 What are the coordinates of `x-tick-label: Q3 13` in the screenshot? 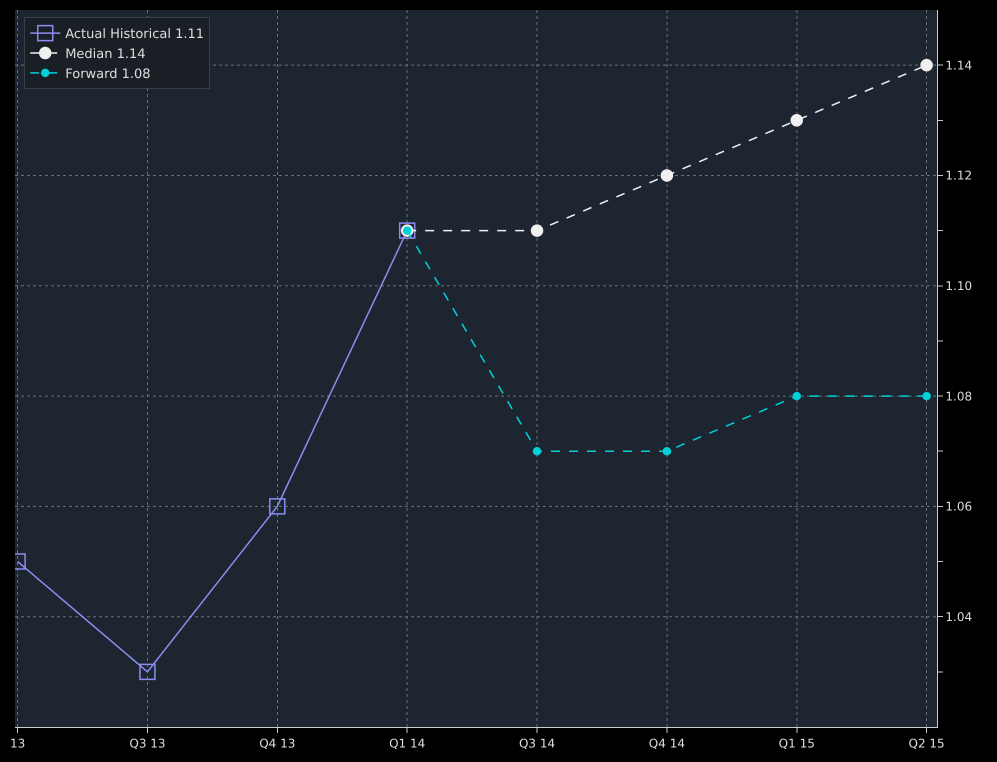 It's located at (147, 743).